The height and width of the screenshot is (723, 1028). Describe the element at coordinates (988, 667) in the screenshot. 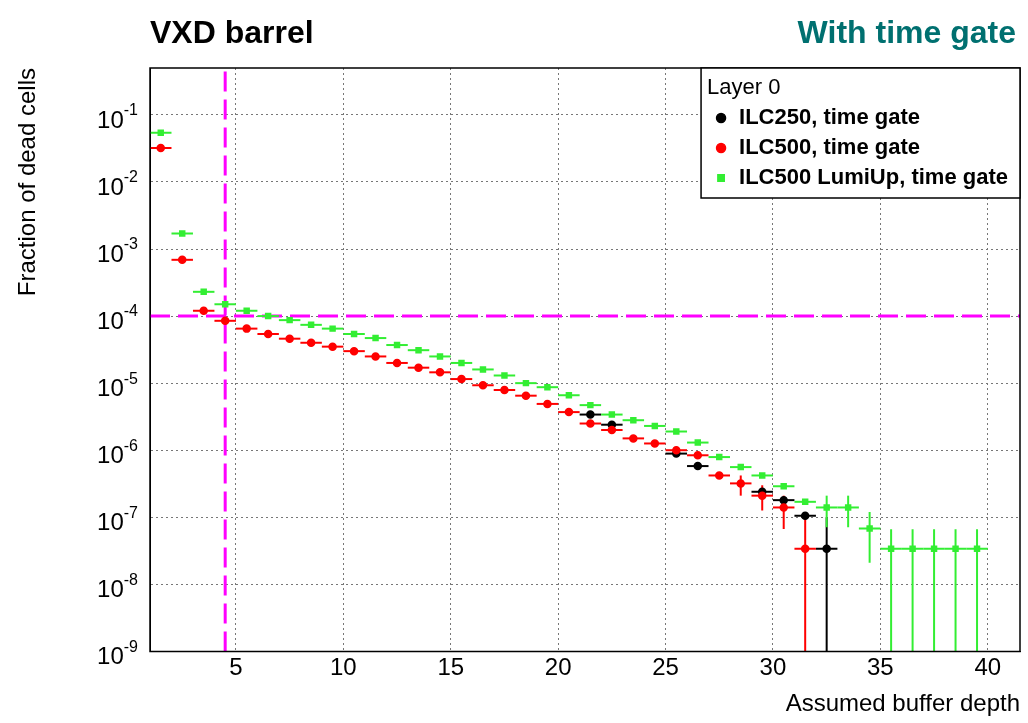

I see `x-tick-label: 40` at that location.